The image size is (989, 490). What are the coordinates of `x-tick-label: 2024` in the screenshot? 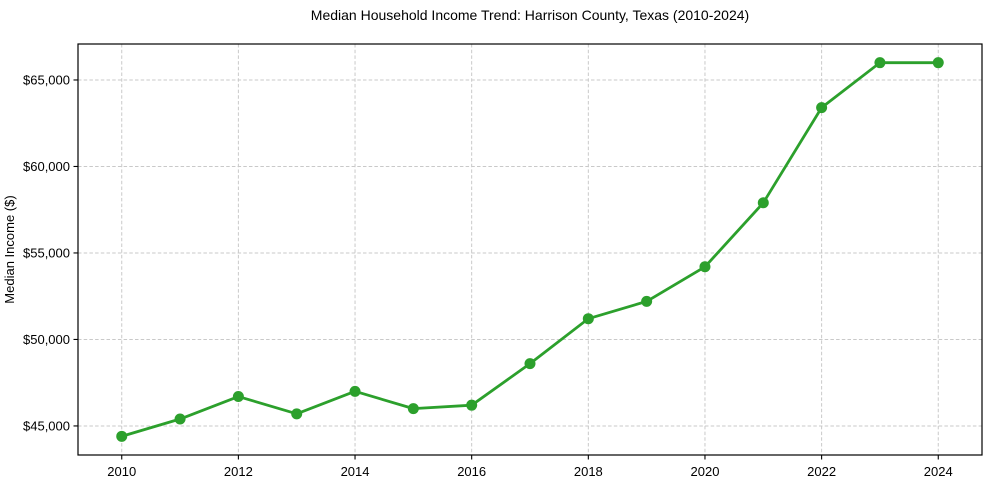 It's located at (938, 471).